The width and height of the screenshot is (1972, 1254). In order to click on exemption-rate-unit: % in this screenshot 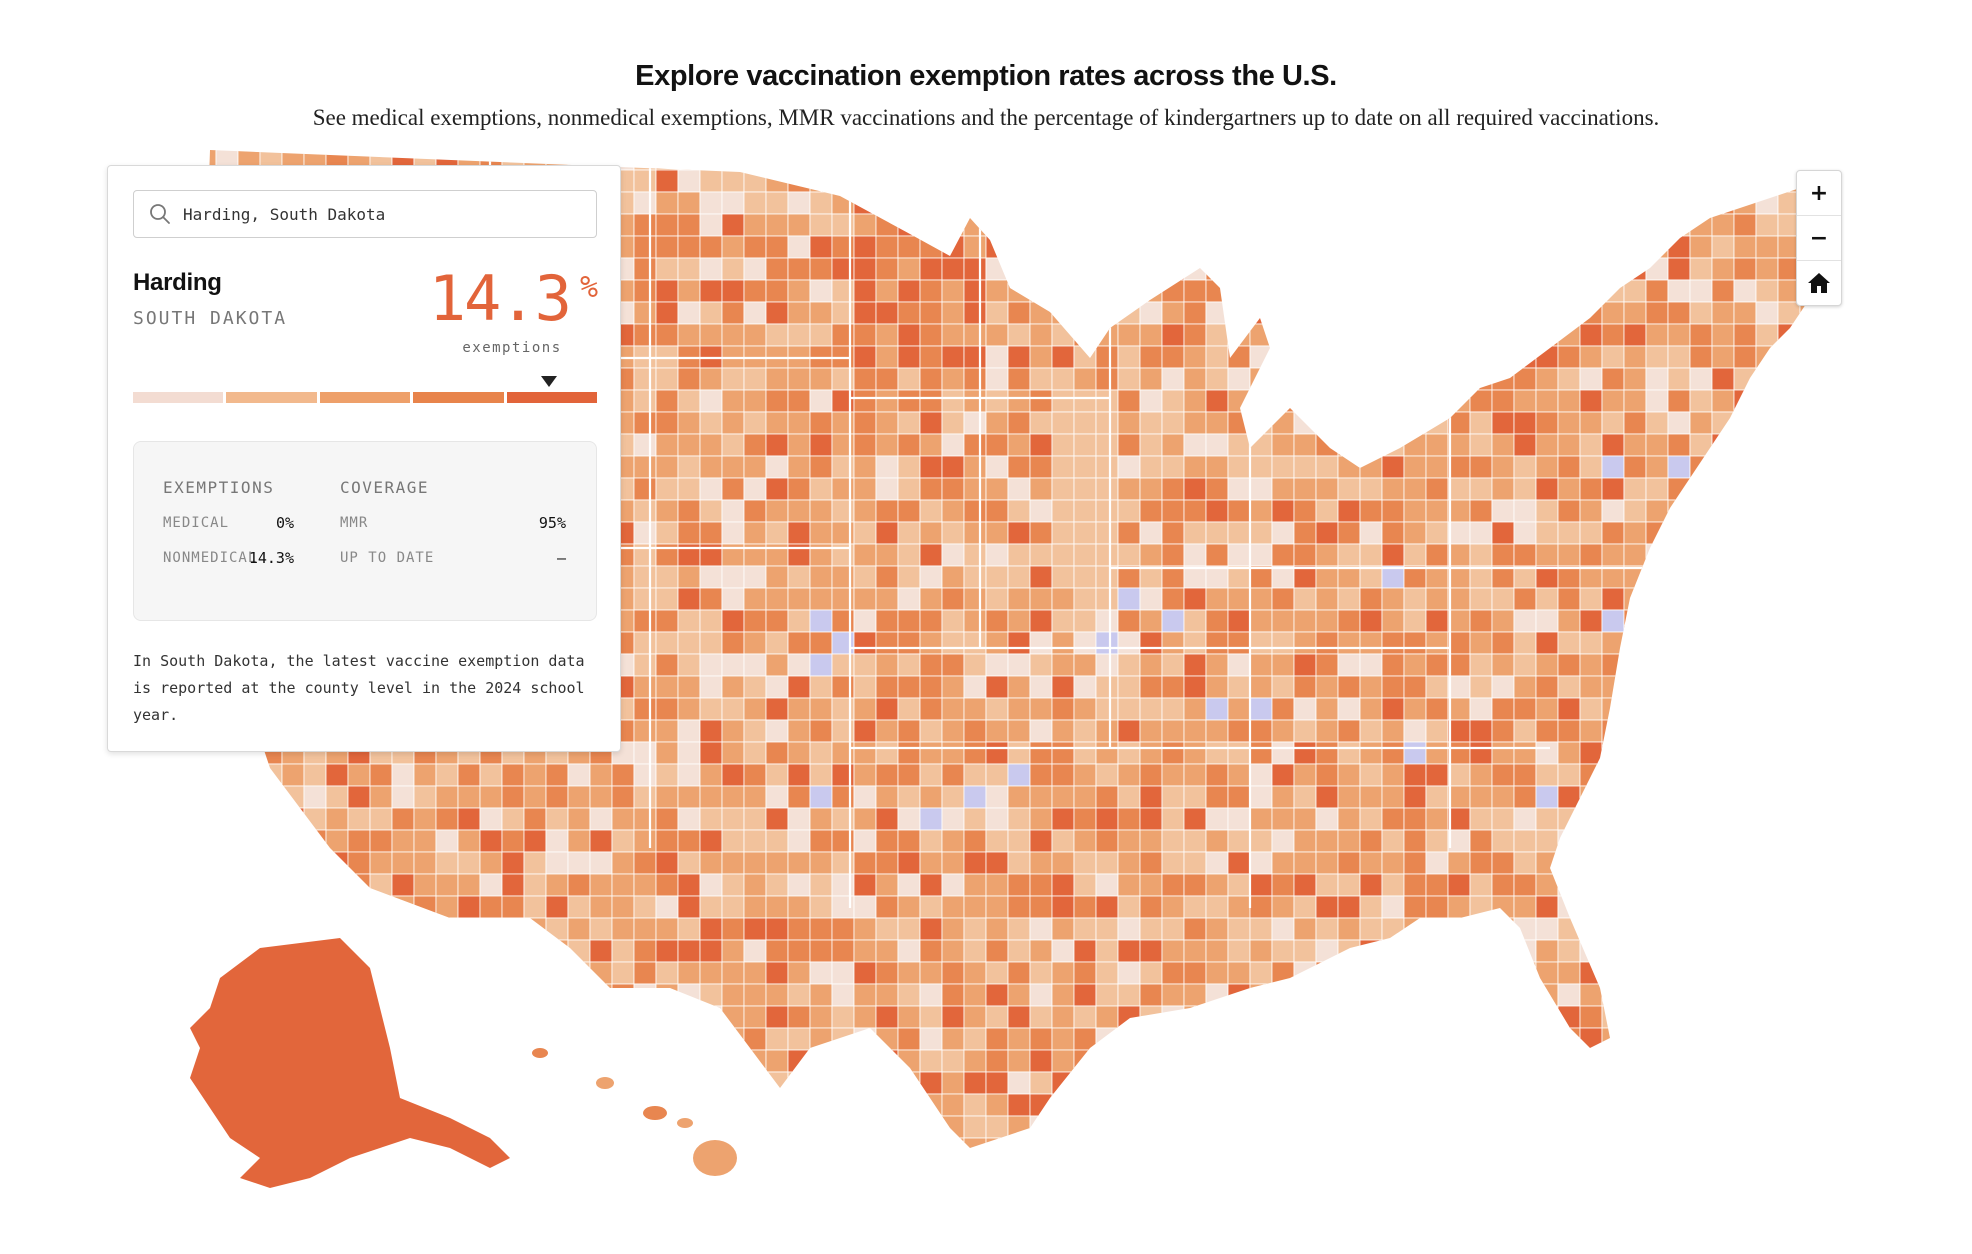, I will do `click(588, 287)`.